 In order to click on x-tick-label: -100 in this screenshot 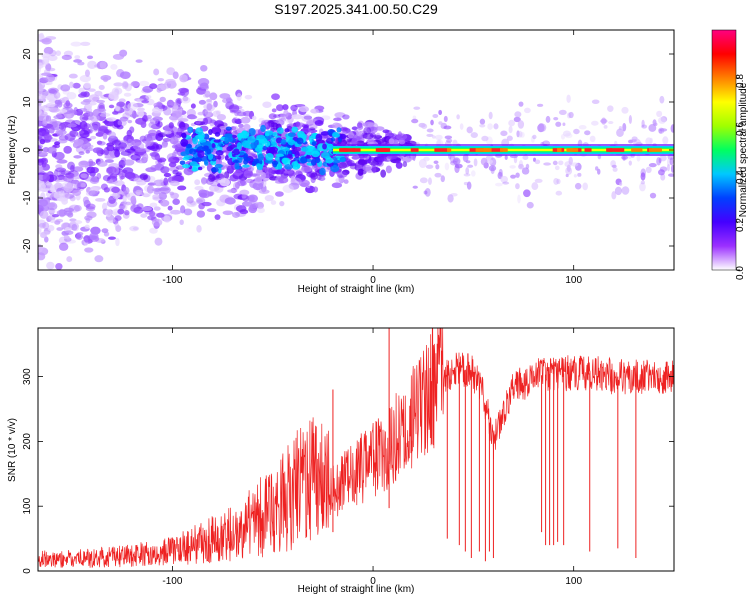, I will do `click(172, 581)`.